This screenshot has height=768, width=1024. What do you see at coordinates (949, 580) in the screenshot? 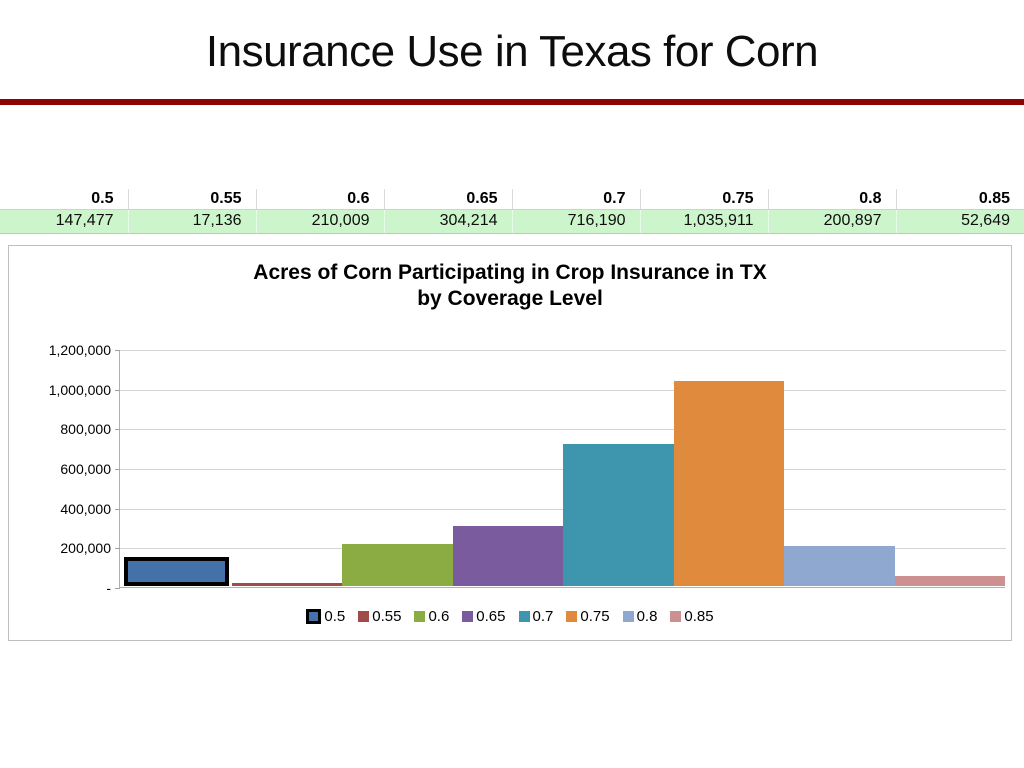
I see `bar-0.85` at bounding box center [949, 580].